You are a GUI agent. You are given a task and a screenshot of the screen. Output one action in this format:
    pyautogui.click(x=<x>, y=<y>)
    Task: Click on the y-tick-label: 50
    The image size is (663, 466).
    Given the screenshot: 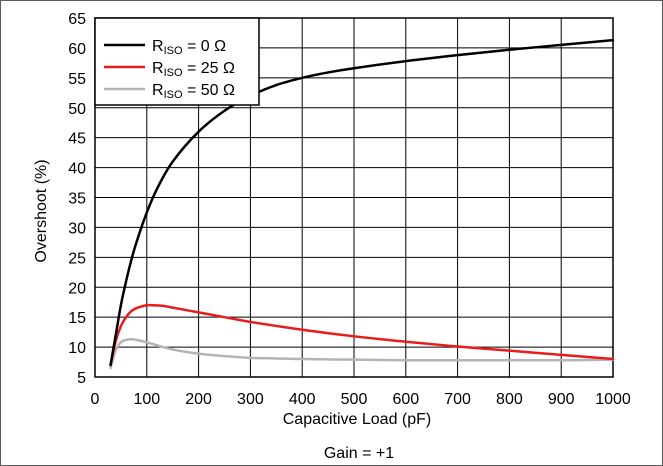 What is the action you would take?
    pyautogui.click(x=77, y=109)
    